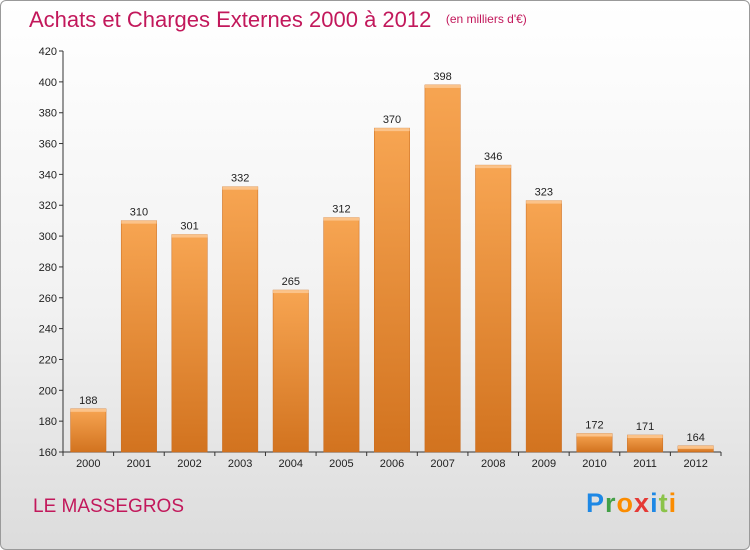 This screenshot has width=750, height=550. What do you see at coordinates (493, 464) in the screenshot?
I see `x-tick-label: 2008` at bounding box center [493, 464].